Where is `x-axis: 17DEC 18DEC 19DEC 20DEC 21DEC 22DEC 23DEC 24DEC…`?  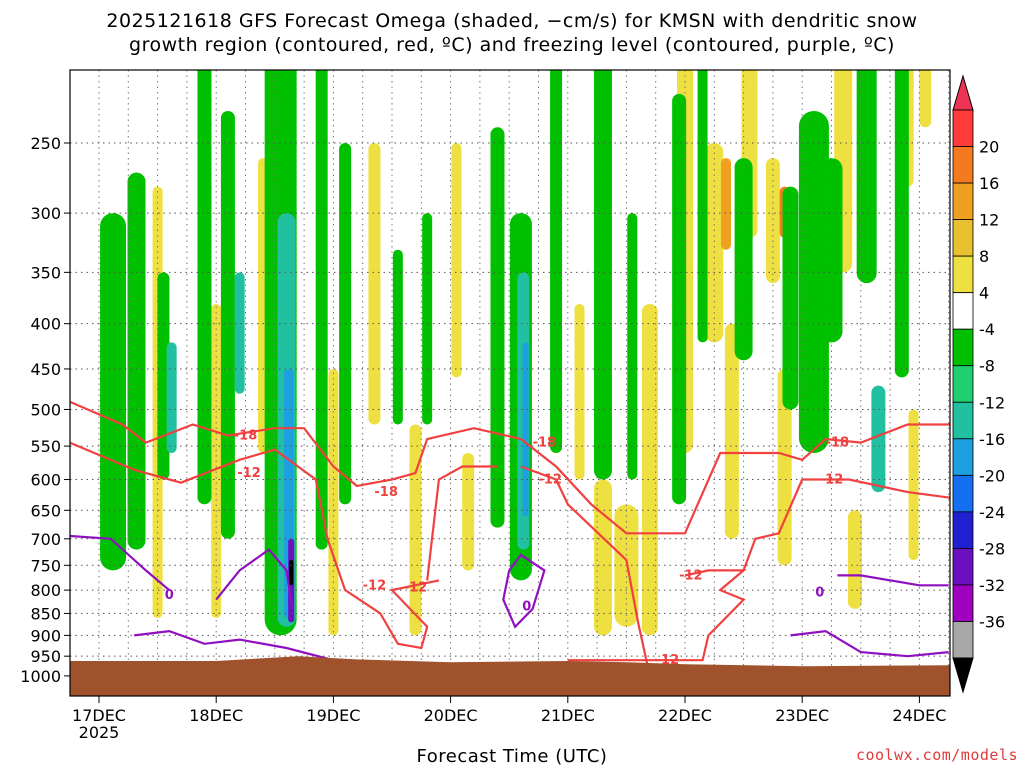 x-axis: 17DEC 18DEC 19DEC 20DEC 21DEC 22DEC 23DEC 24DEC… is located at coordinates (509, 719).